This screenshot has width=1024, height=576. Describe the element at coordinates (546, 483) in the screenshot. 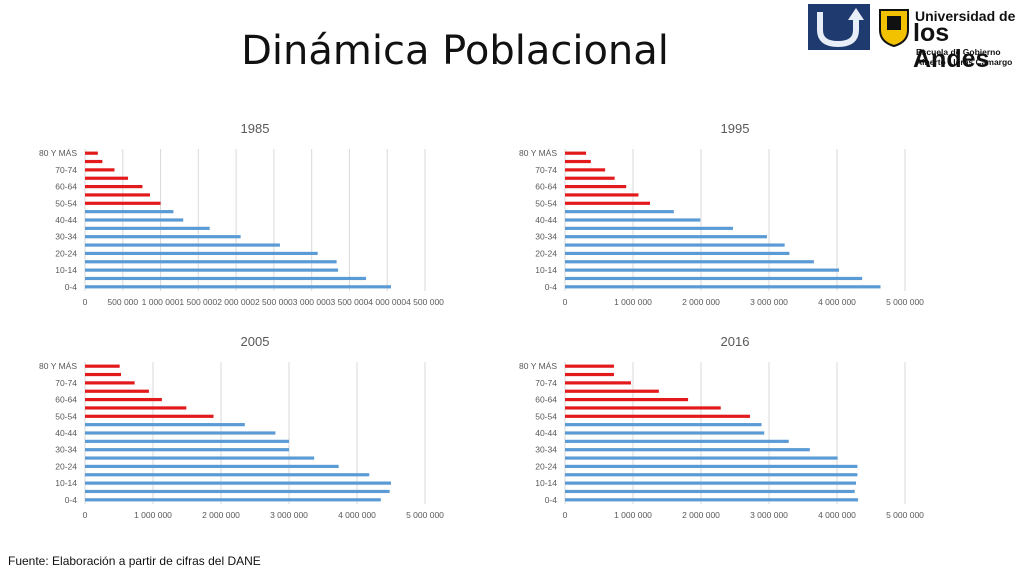

I see `y-tick-label: 10-14` at that location.